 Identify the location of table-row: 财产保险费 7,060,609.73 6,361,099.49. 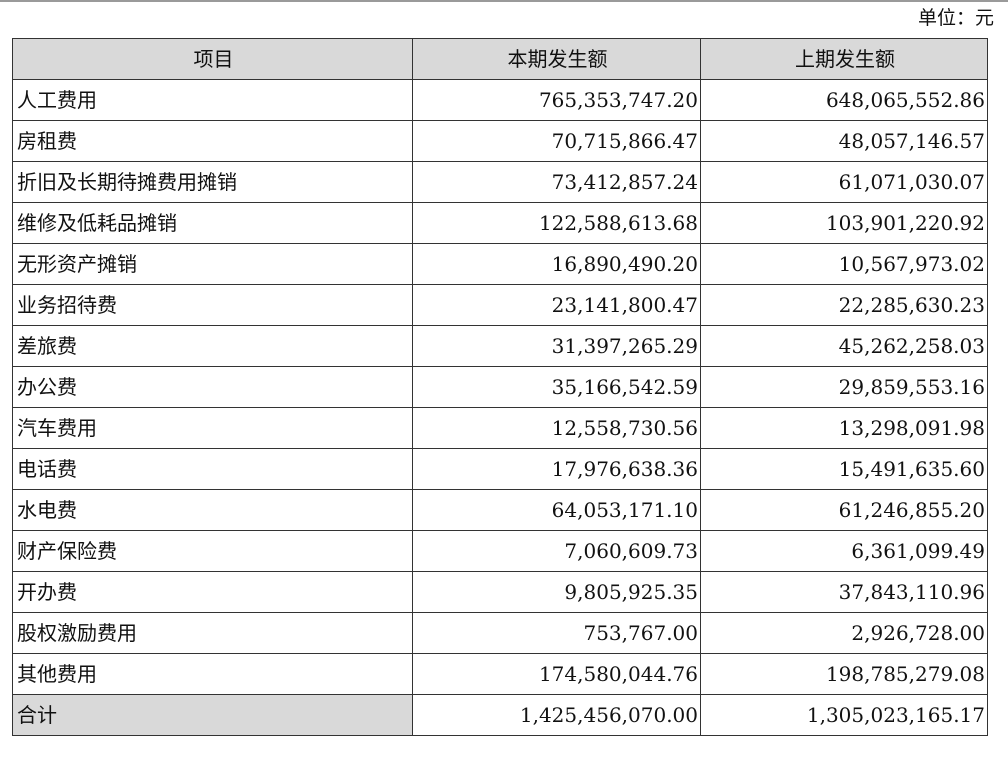
(500, 551).